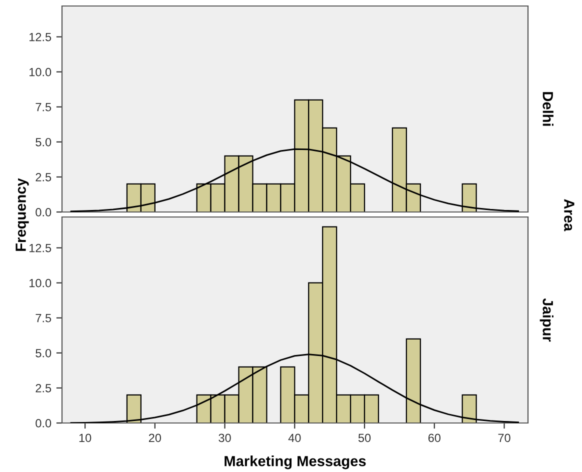 The width and height of the screenshot is (582, 472). I want to click on y2-axis-title: Delhi, so click(548, 109).